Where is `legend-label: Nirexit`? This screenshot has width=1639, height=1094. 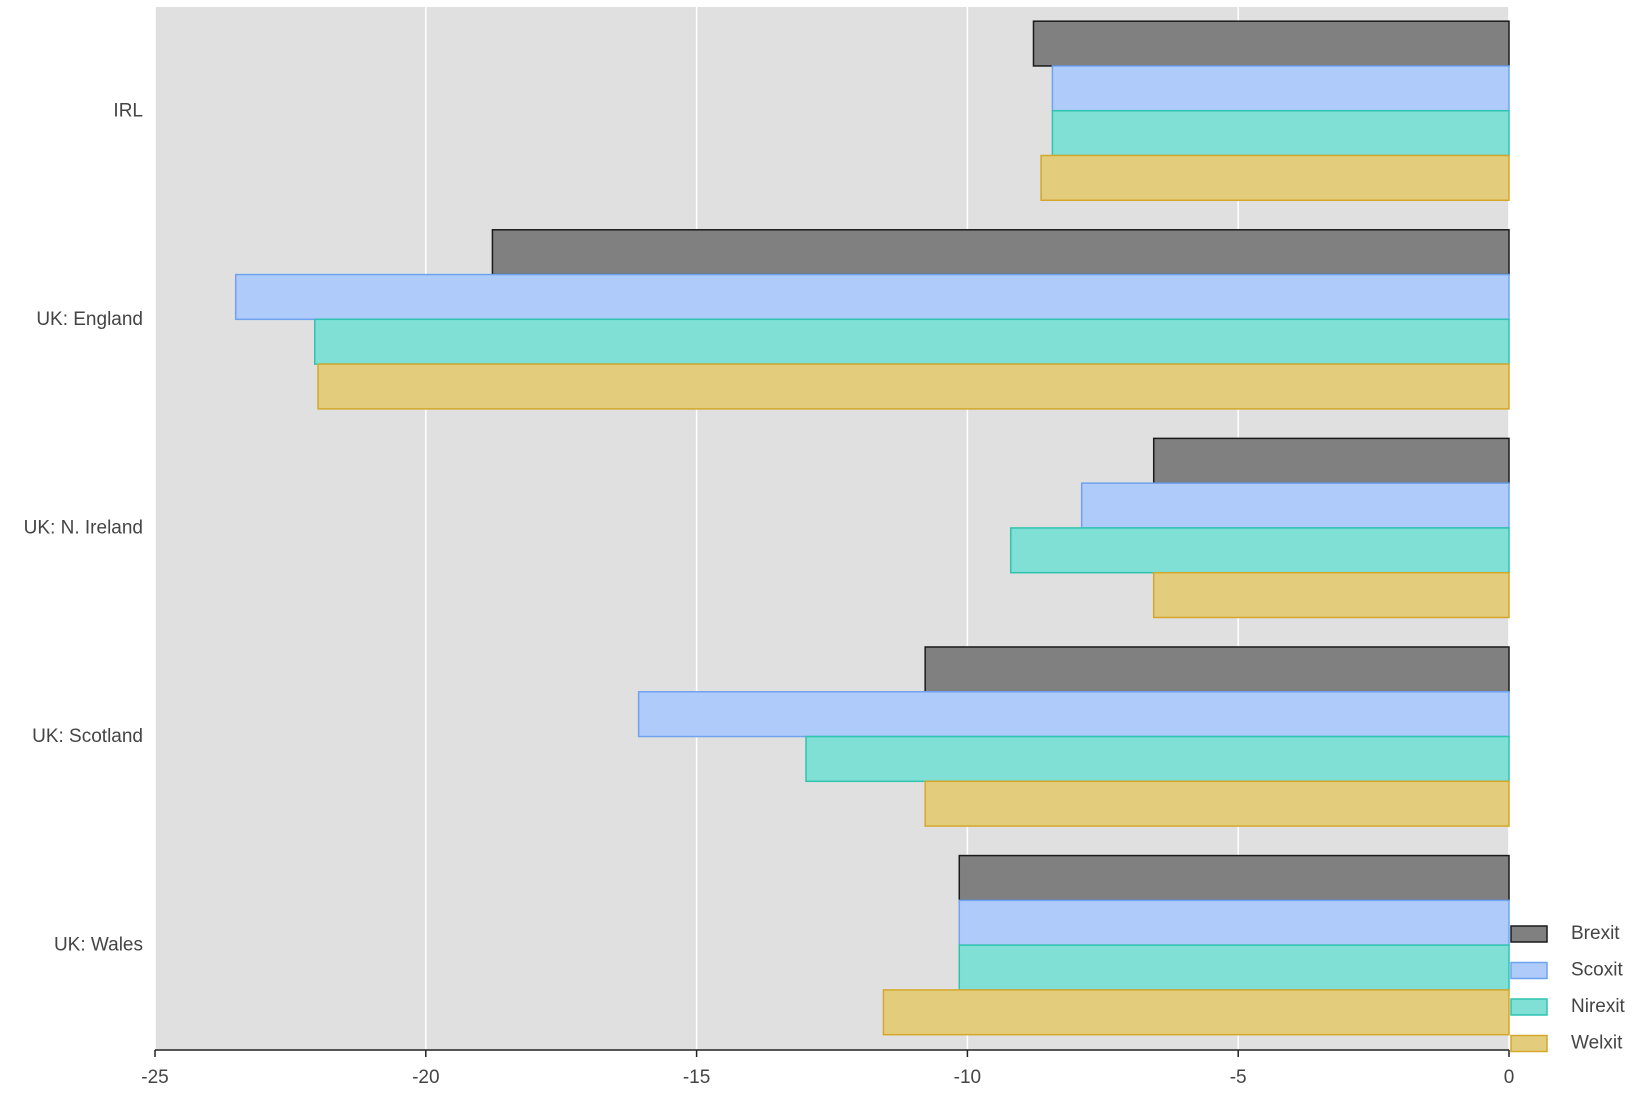 legend-label: Nirexit is located at coordinates (1598, 1006).